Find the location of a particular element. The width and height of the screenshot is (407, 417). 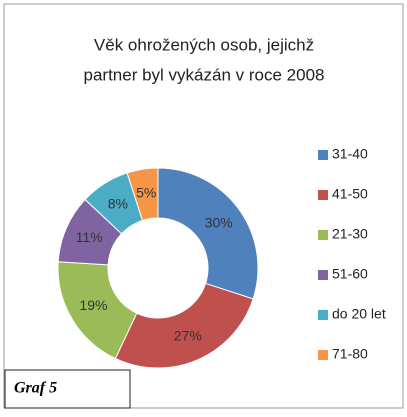

data-label: 5% is located at coordinates (146, 193).